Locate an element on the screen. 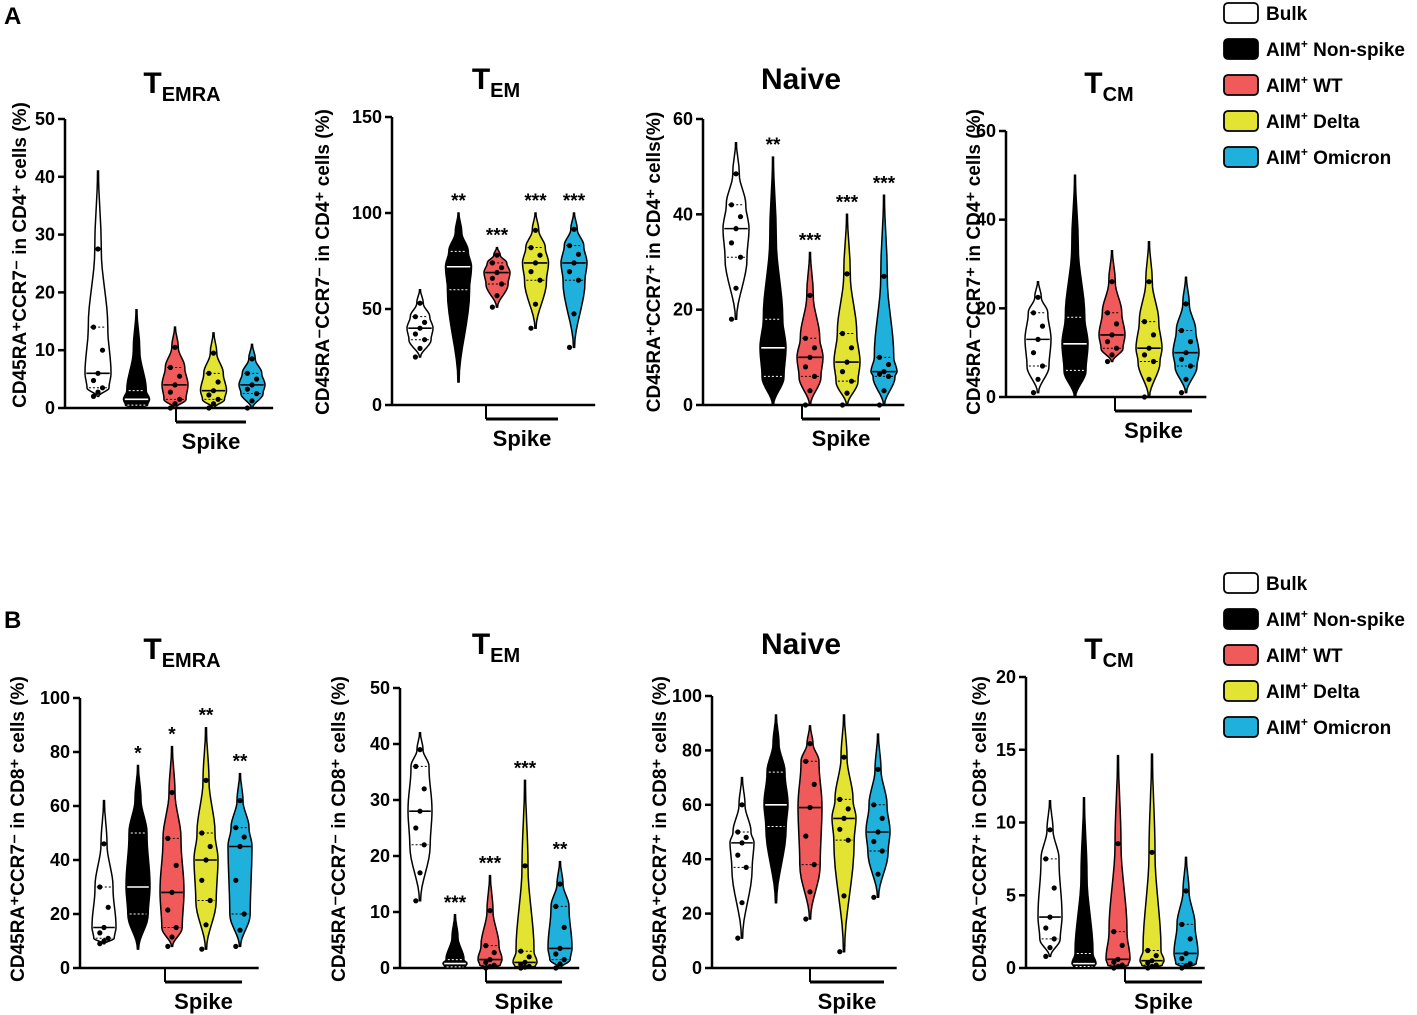  violin-5: ** is located at coordinates (560, 905).